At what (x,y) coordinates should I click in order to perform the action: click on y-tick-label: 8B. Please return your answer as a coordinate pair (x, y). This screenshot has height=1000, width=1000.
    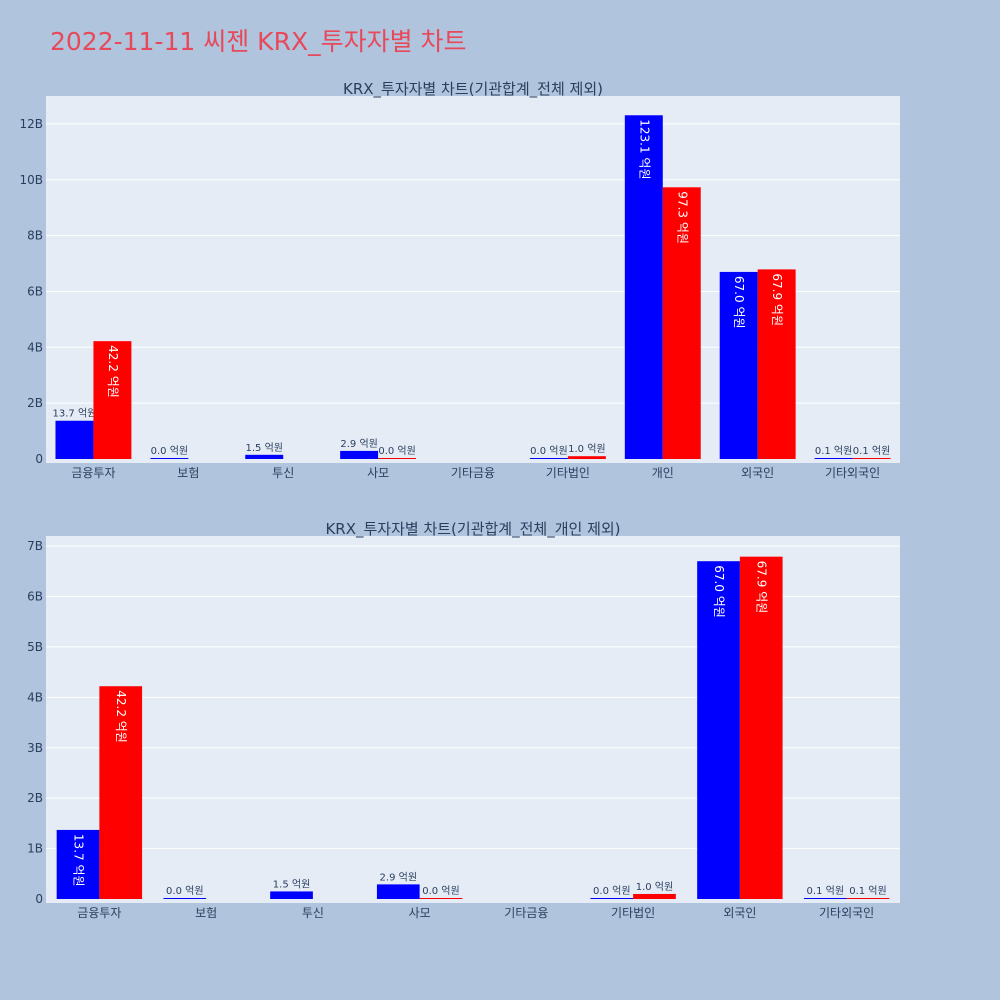
    Looking at the image, I should click on (35, 236).